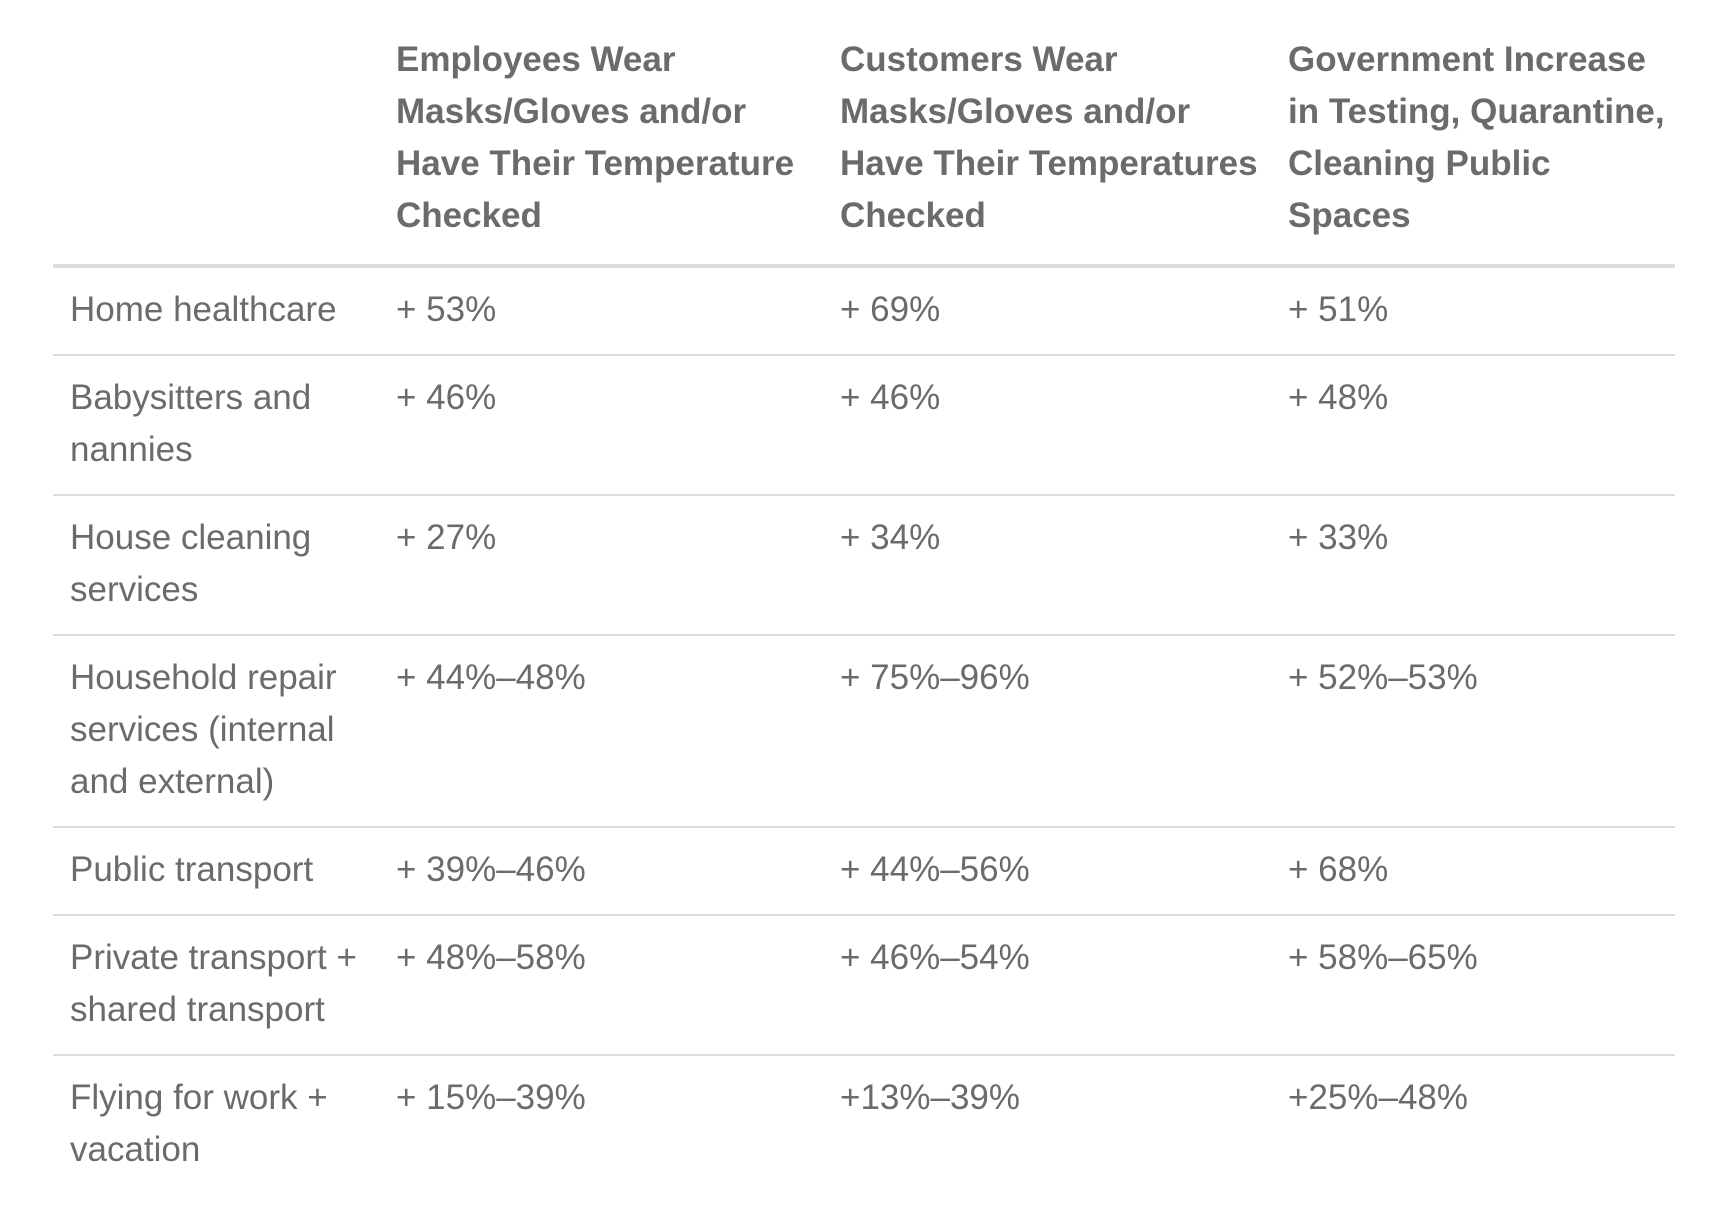 Image resolution: width=1724 pixels, height=1218 pixels. What do you see at coordinates (601, 985) in the screenshot?
I see `cell-employees: + 48%–58%` at bounding box center [601, 985].